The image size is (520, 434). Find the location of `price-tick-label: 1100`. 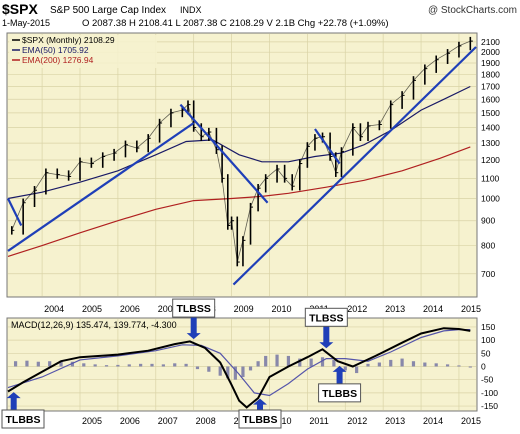

price-tick-label: 1100 is located at coordinates (490, 178).